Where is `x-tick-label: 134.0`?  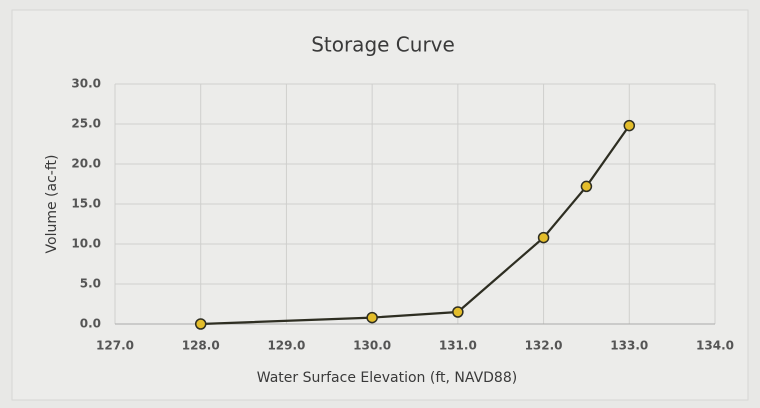
x-tick-label: 134.0 is located at coordinates (715, 346).